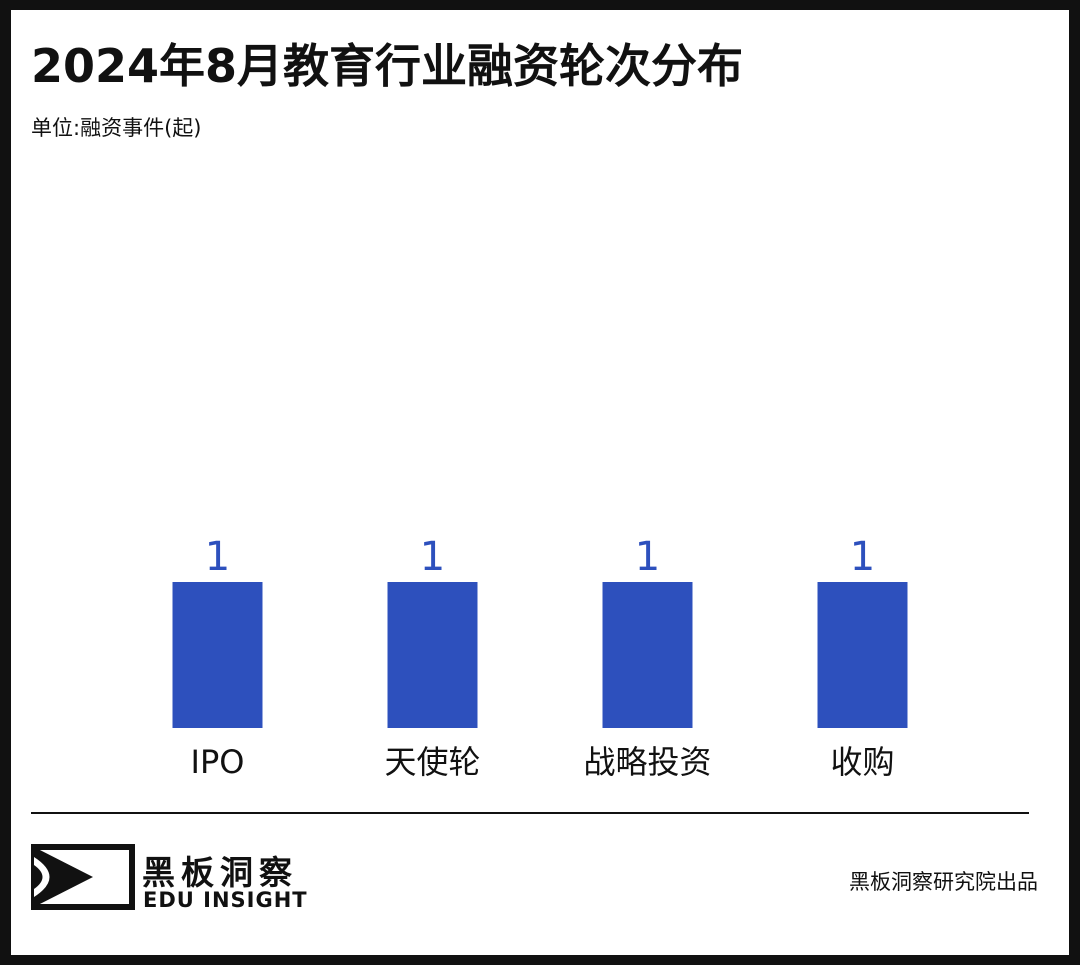 The width and height of the screenshot is (1080, 965). Describe the element at coordinates (217, 557) in the screenshot. I see `data-label-0: 1` at that location.